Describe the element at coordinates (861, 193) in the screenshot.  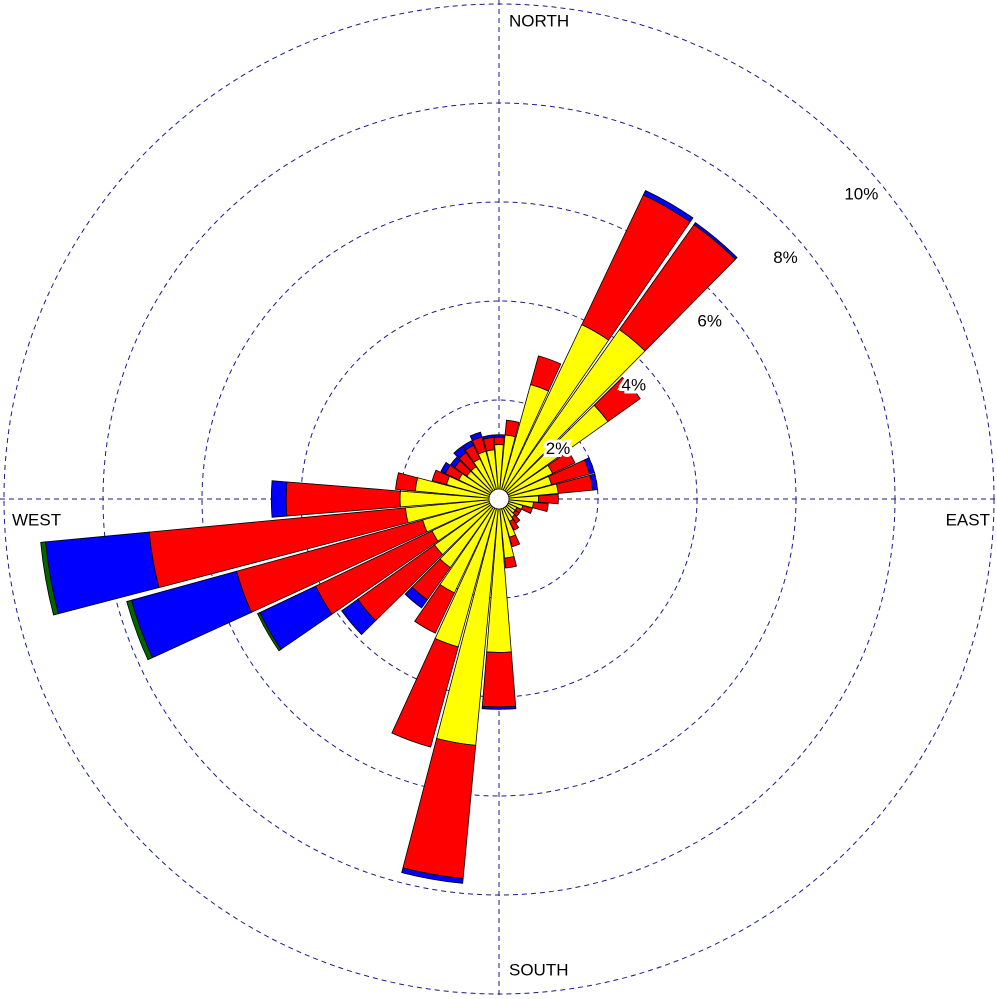
I see `ring-label: 10%` at that location.